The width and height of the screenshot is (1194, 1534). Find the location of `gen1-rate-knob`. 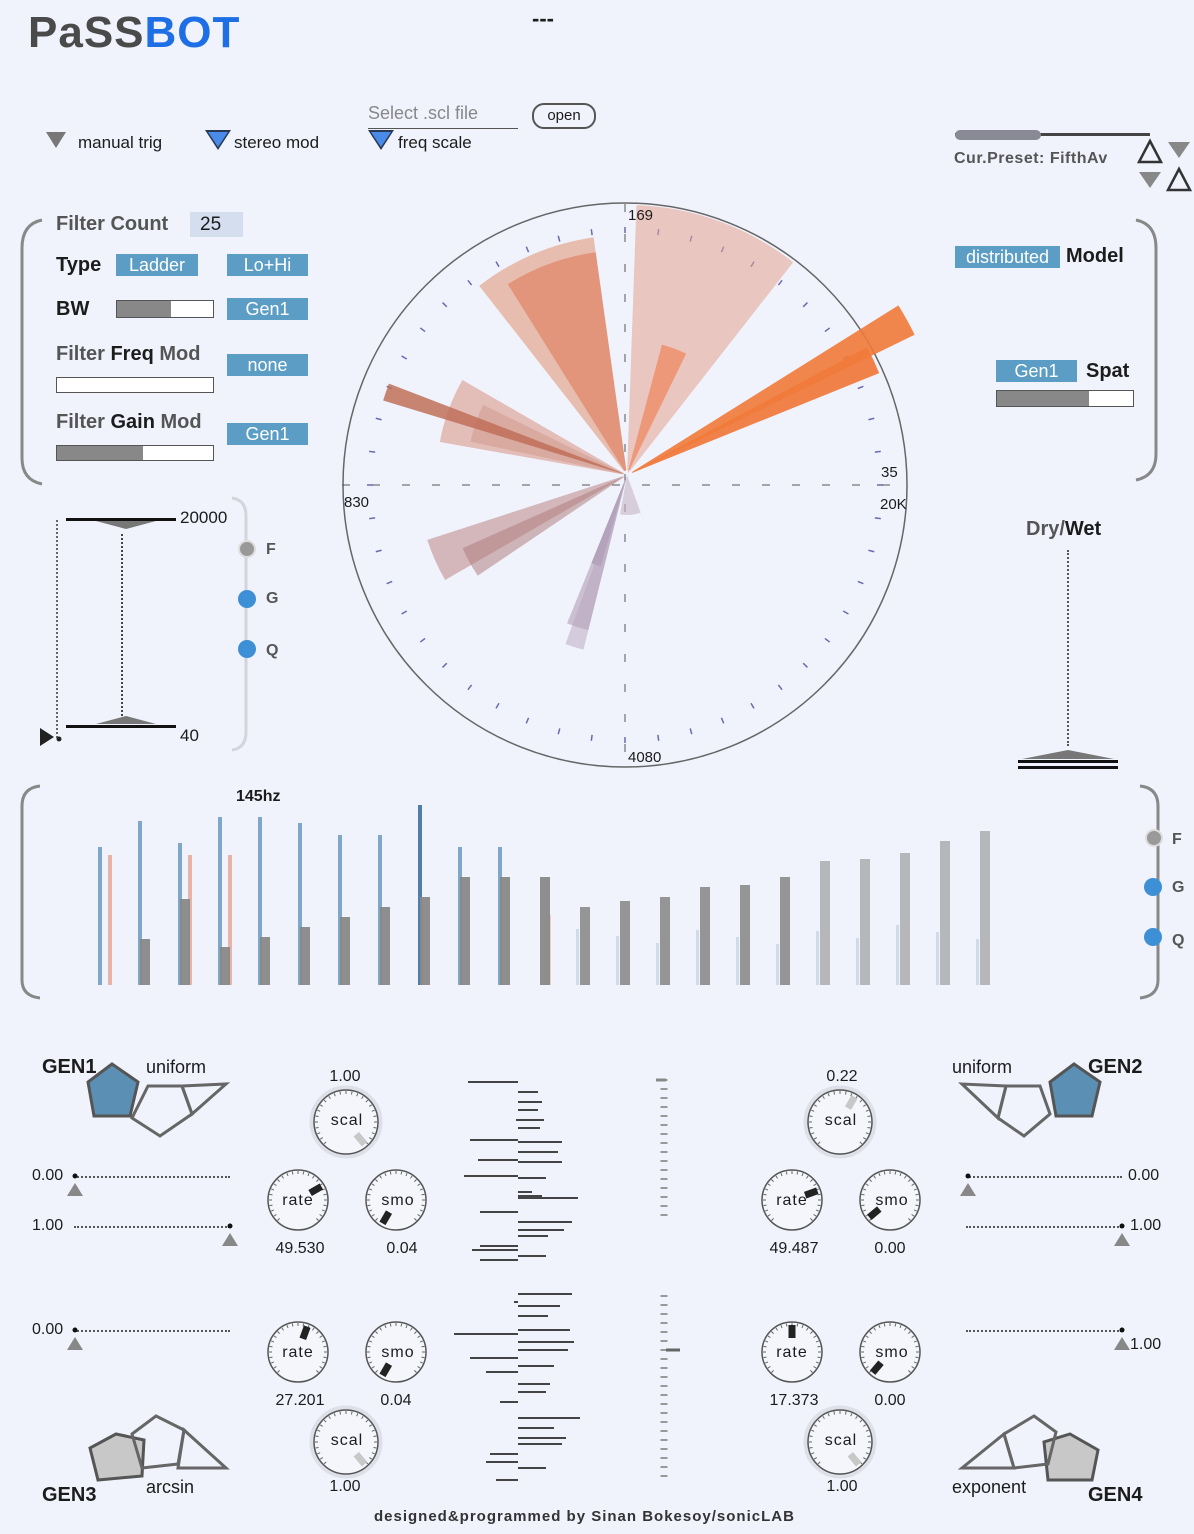

gen1-rate-knob is located at coordinates (298, 1200).